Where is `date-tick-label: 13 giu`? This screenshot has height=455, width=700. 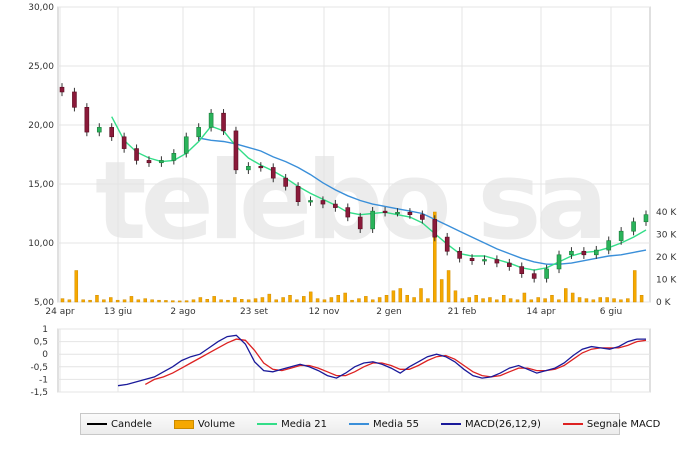
date-tick-label: 13 giu is located at coordinates (118, 312).